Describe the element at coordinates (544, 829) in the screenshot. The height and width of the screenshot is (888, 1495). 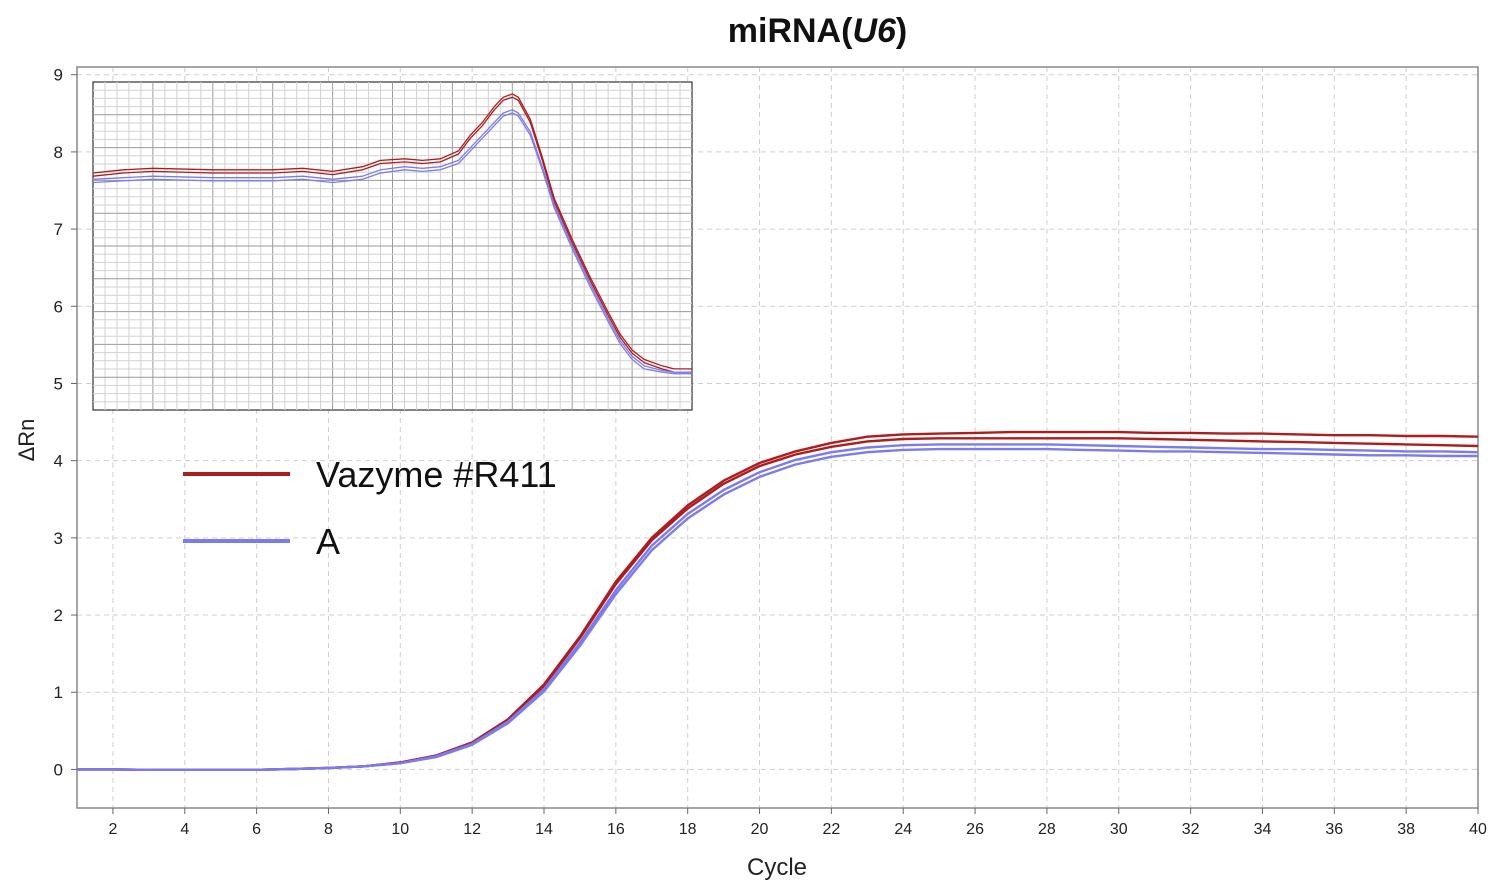
I see `x-tick-label: 14` at that location.